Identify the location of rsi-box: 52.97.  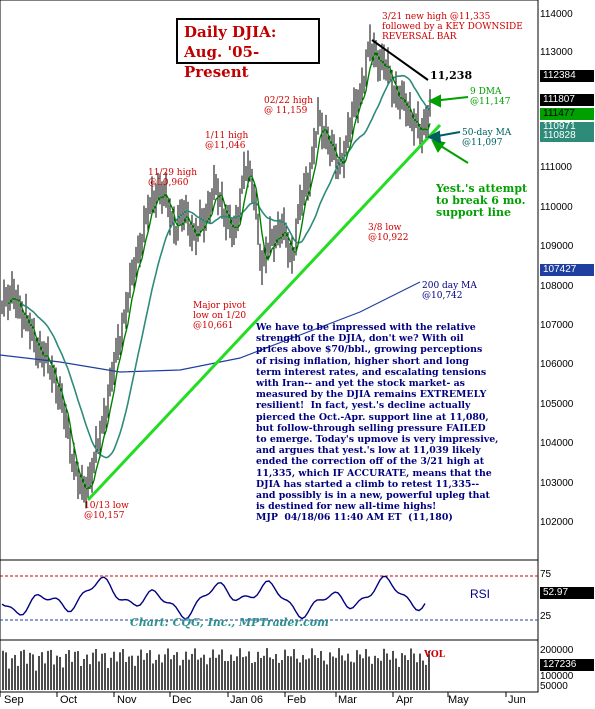
(567, 593).